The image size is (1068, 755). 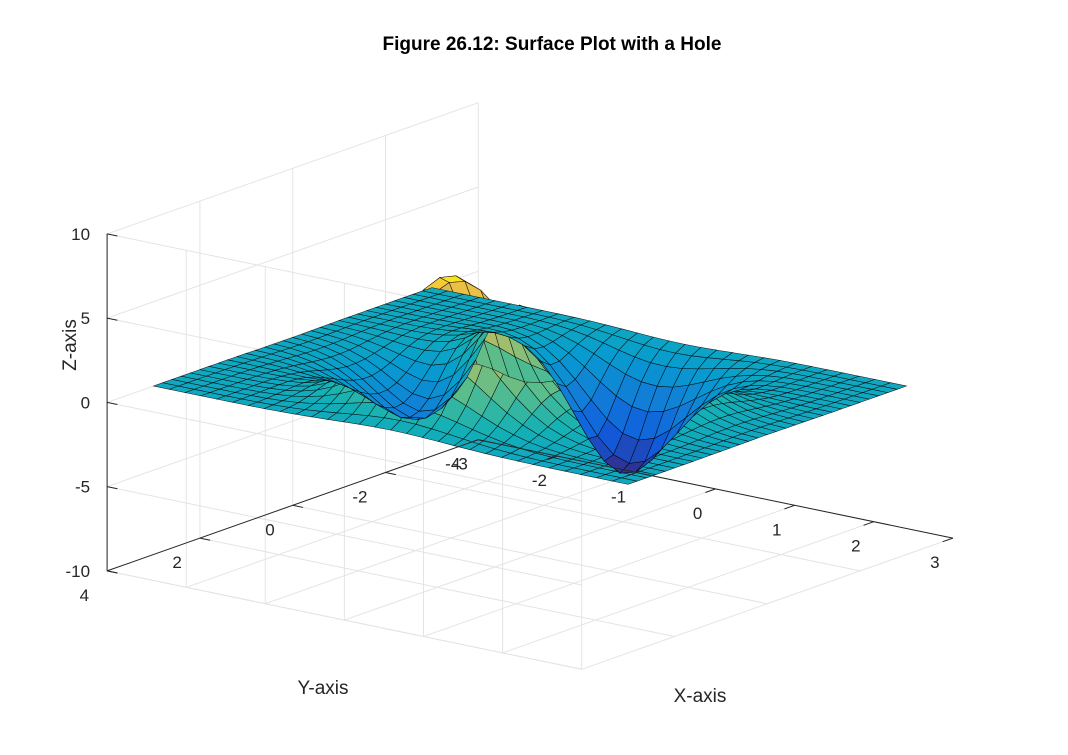 I want to click on z-tick-label: 10, so click(x=80, y=234).